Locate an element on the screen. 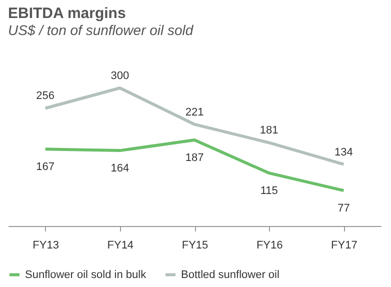 This screenshot has height=287, width=391. x-tick-label: FY14 is located at coordinates (120, 246).